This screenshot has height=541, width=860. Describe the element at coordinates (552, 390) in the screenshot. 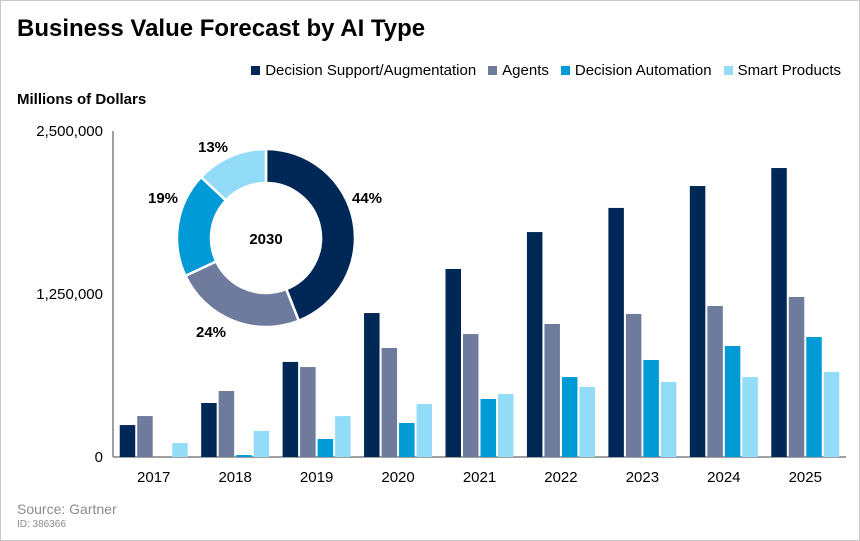

I see `bar-agents-2022` at that location.